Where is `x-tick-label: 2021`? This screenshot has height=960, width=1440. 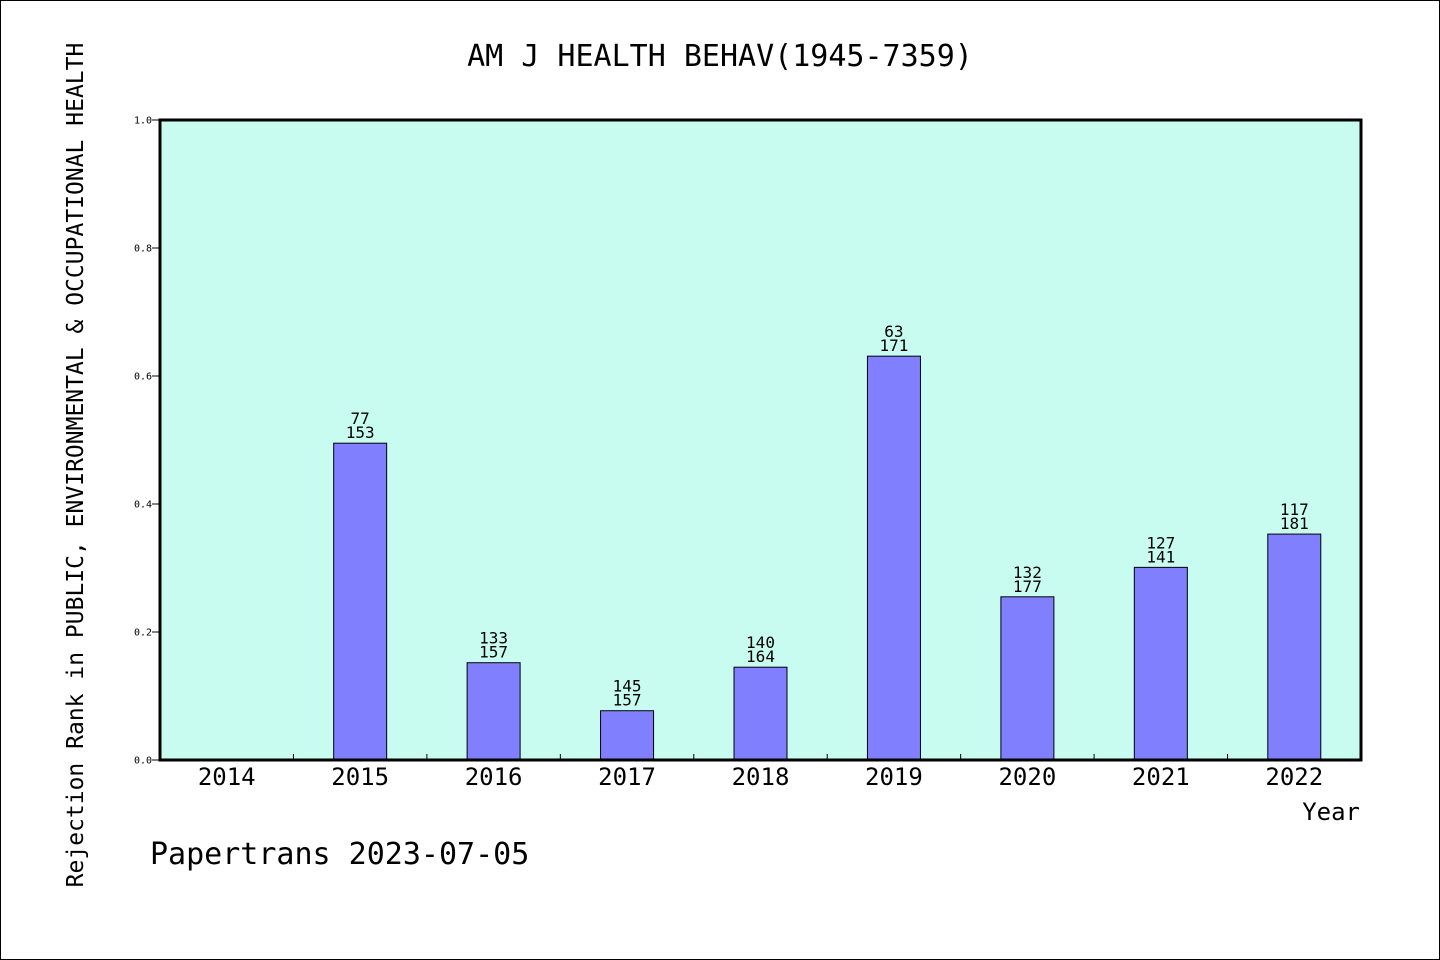 x-tick-label: 2021 is located at coordinates (1161, 777).